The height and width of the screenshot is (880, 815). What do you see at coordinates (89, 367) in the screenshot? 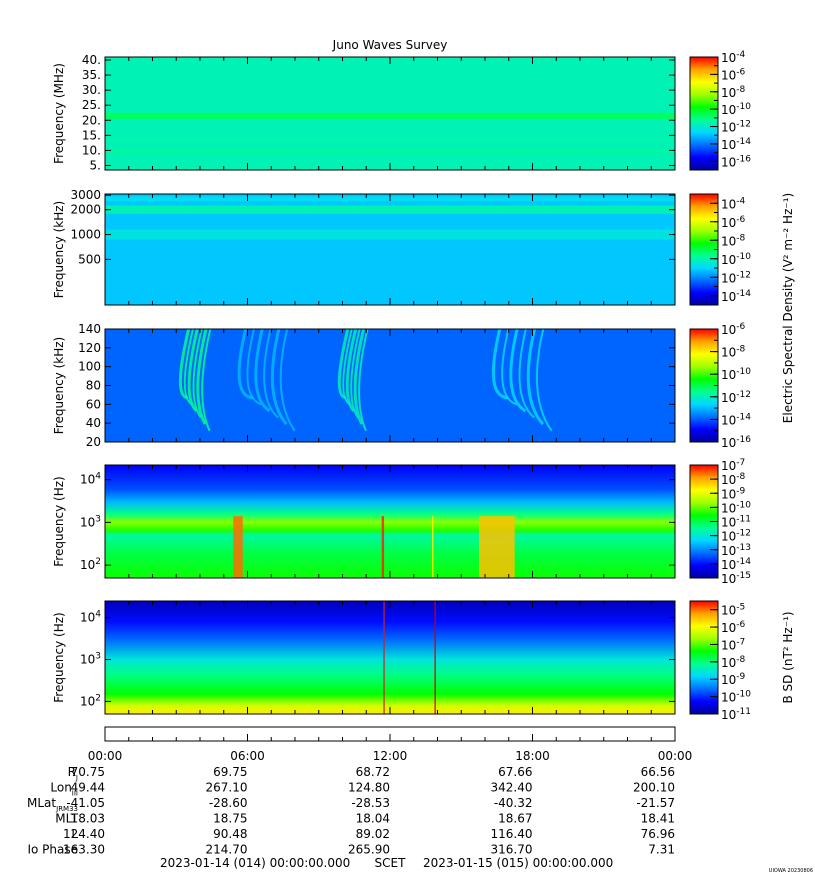
I see `y-tick-label: 100` at bounding box center [89, 367].